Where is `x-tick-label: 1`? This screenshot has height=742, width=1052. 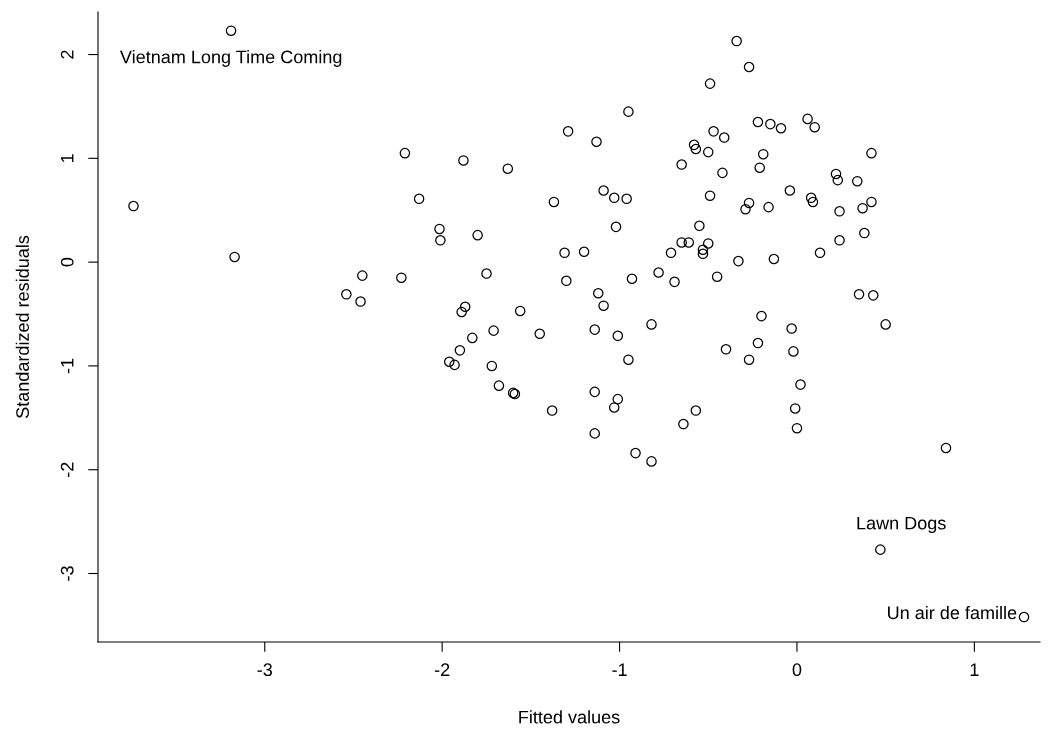 x-tick-label: 1 is located at coordinates (974, 669).